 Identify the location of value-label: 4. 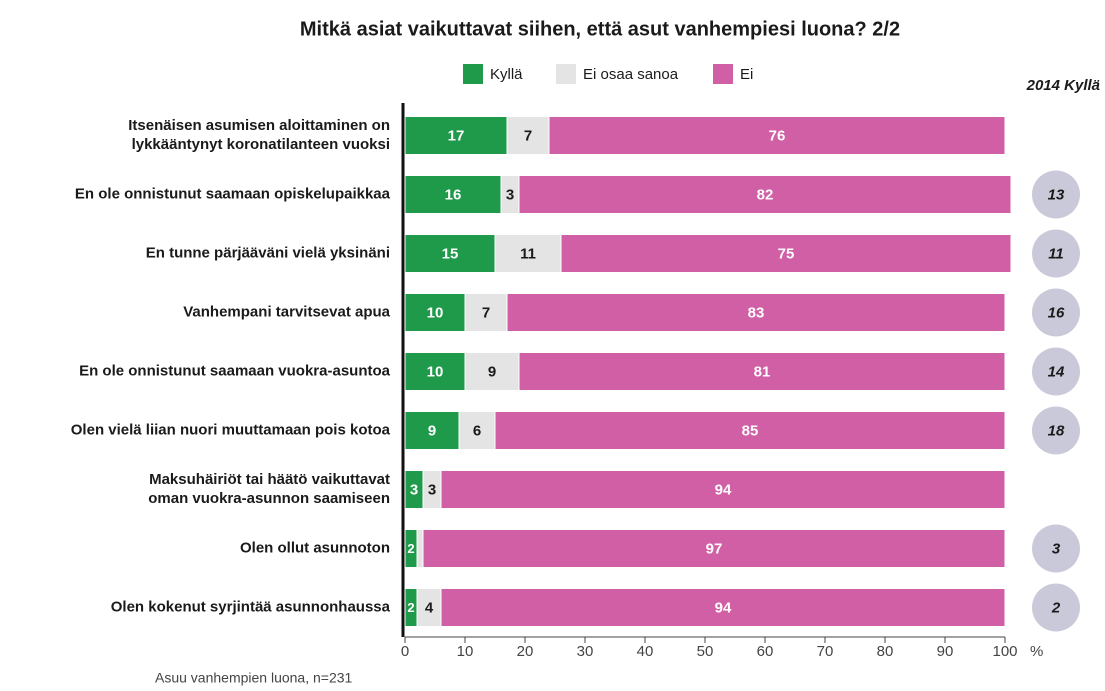
(429, 607).